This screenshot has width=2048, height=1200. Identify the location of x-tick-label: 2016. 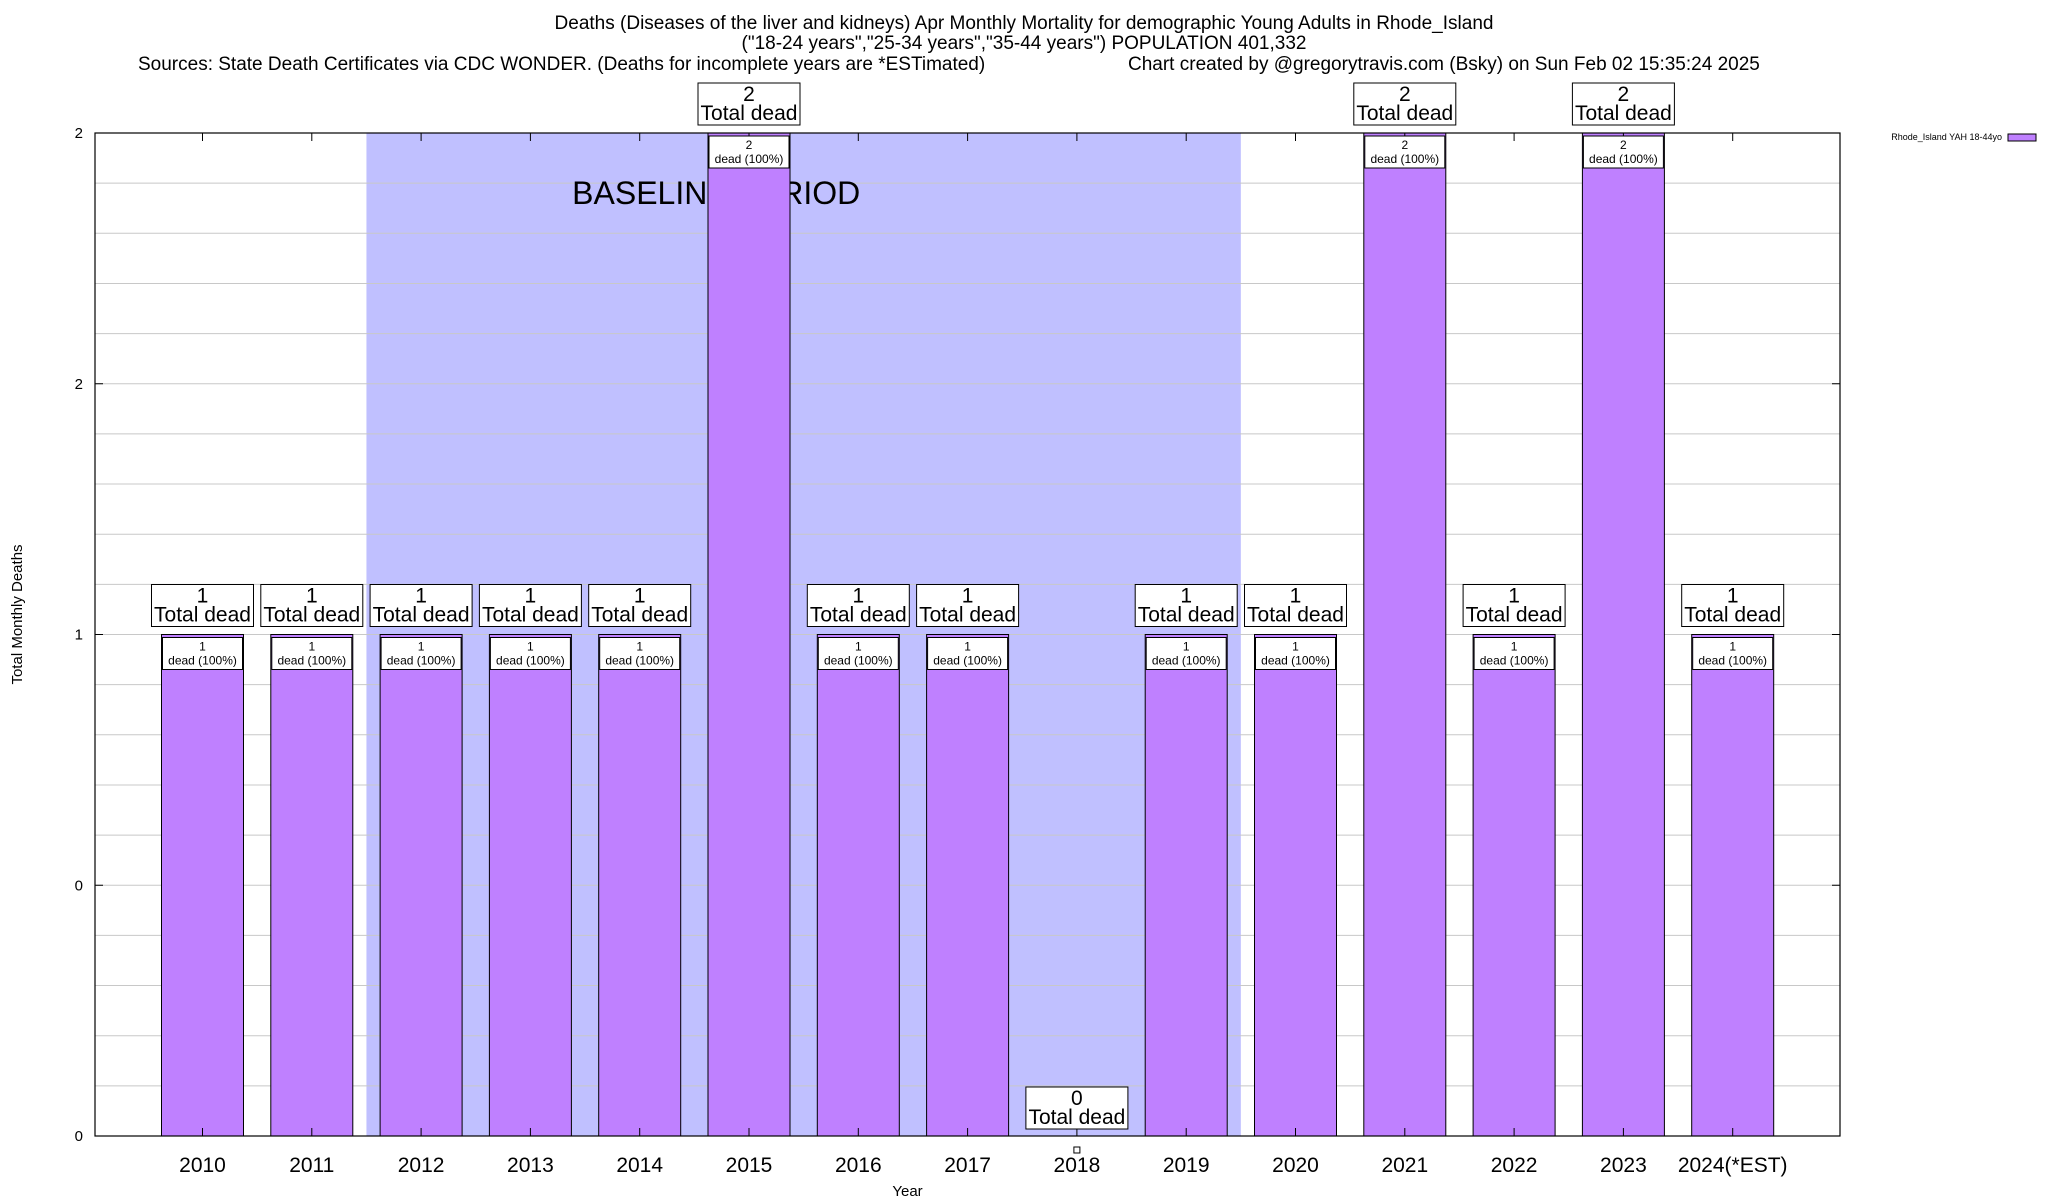
(858, 1165).